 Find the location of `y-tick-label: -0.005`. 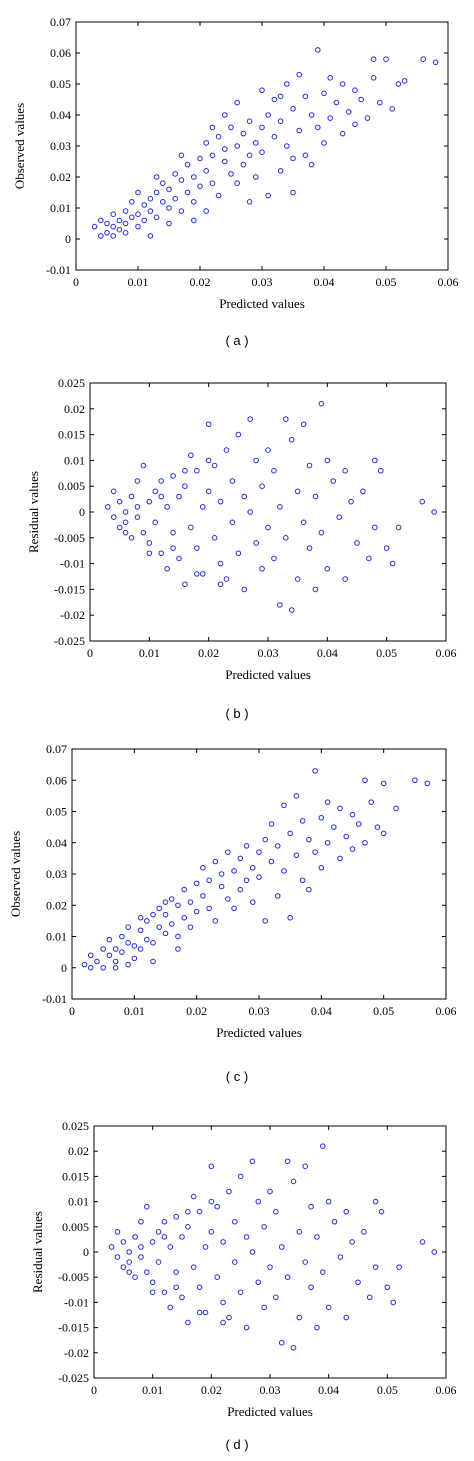

y-tick-label: -0.005 is located at coordinates (69, 538).